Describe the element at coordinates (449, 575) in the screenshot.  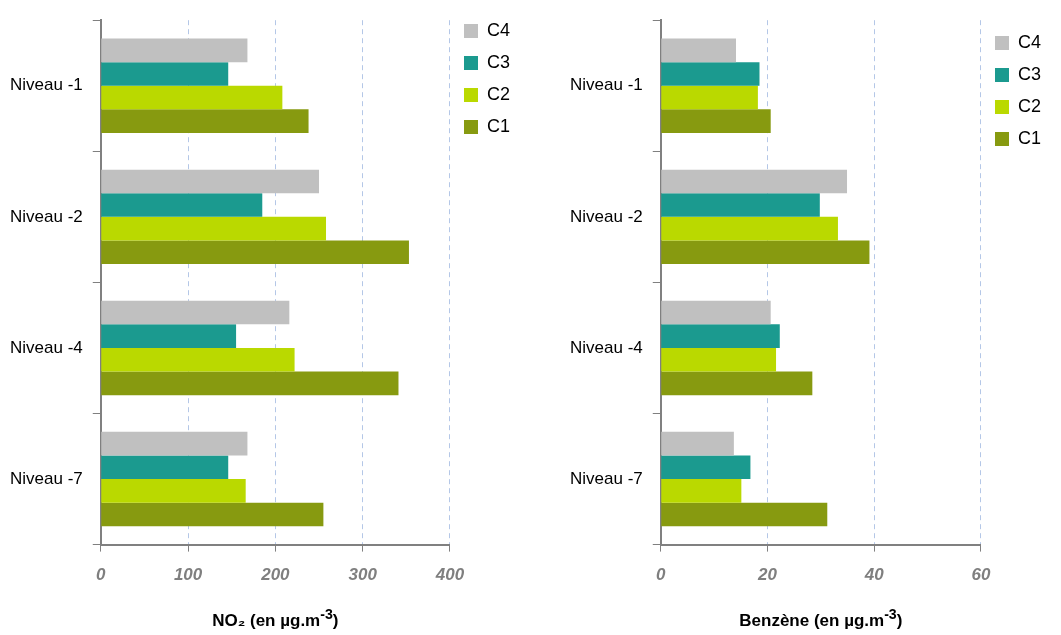
I see `x-tick-label: 400` at that location.